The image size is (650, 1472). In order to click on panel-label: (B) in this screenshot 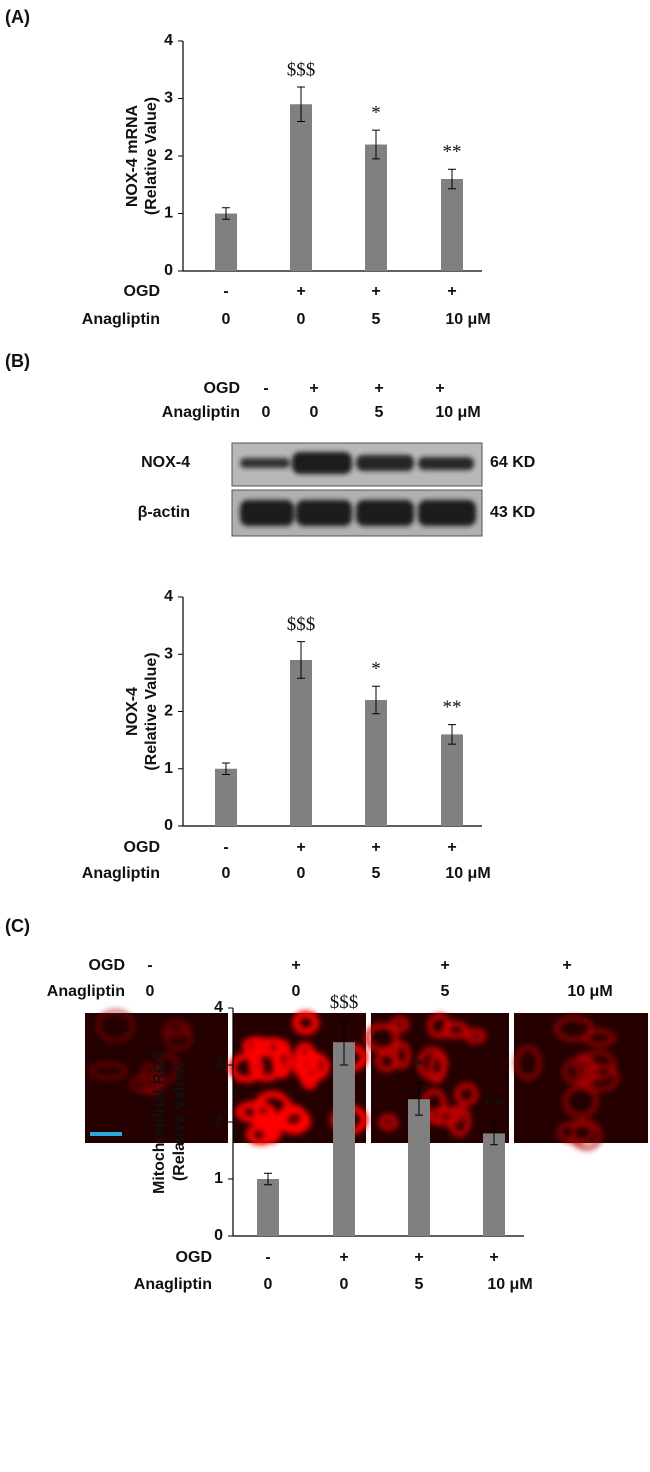, I will do `click(17, 361)`.